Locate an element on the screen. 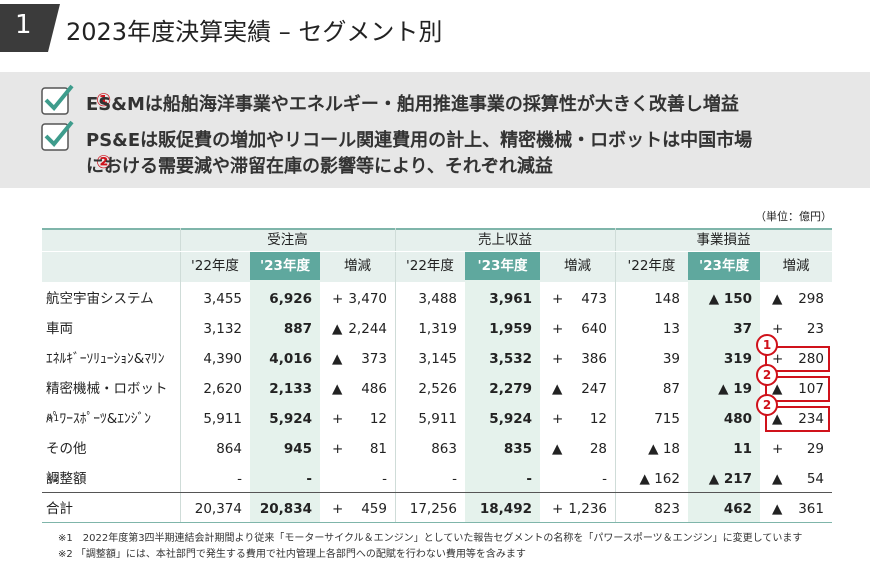 This screenshot has width=870, height=566. column-header: '23年度 is located at coordinates (285, 266).